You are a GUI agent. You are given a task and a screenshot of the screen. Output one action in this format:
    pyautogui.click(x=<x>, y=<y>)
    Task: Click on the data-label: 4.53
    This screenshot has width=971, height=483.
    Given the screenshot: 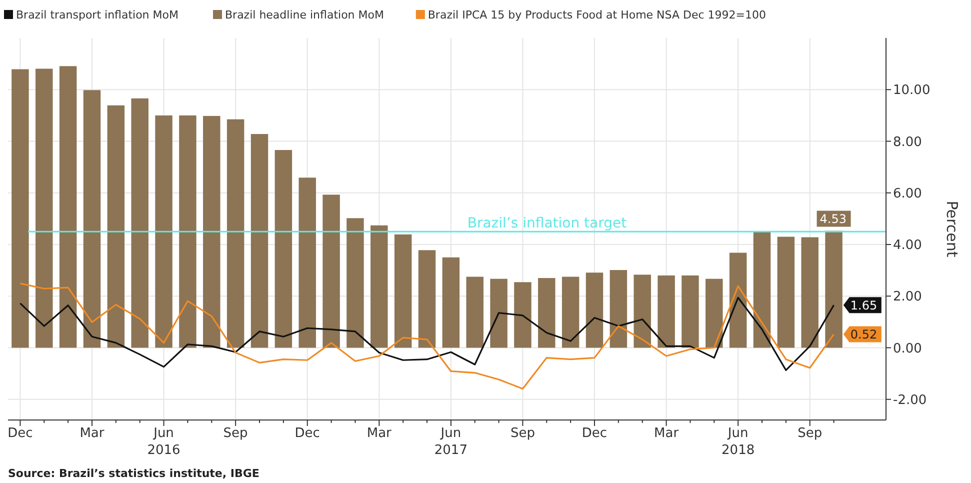 What is the action you would take?
    pyautogui.click(x=833, y=219)
    